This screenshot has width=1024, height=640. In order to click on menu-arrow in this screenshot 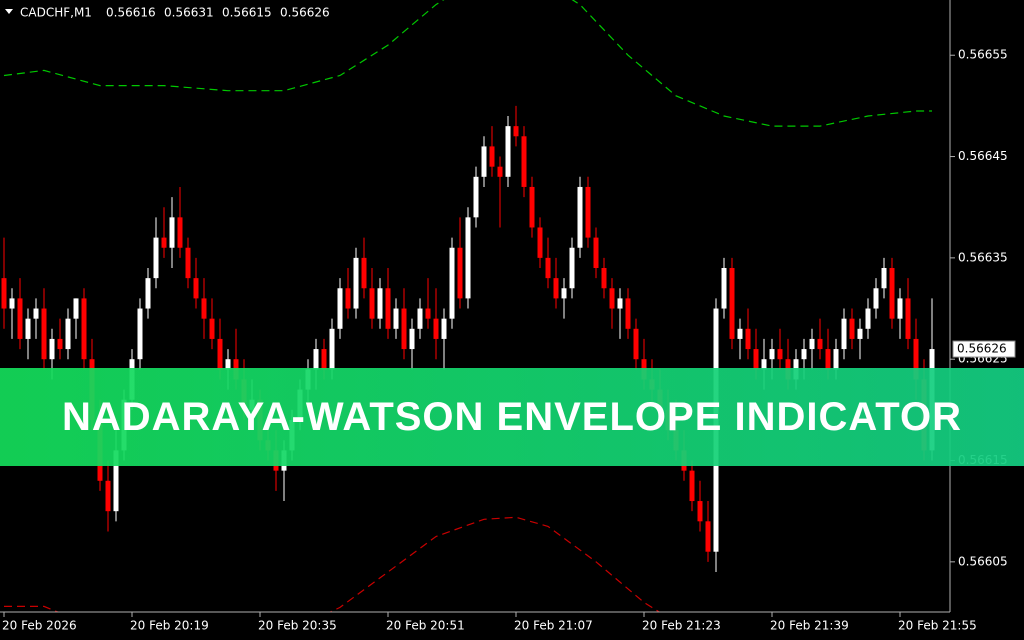, I will do `click(9, 11)`.